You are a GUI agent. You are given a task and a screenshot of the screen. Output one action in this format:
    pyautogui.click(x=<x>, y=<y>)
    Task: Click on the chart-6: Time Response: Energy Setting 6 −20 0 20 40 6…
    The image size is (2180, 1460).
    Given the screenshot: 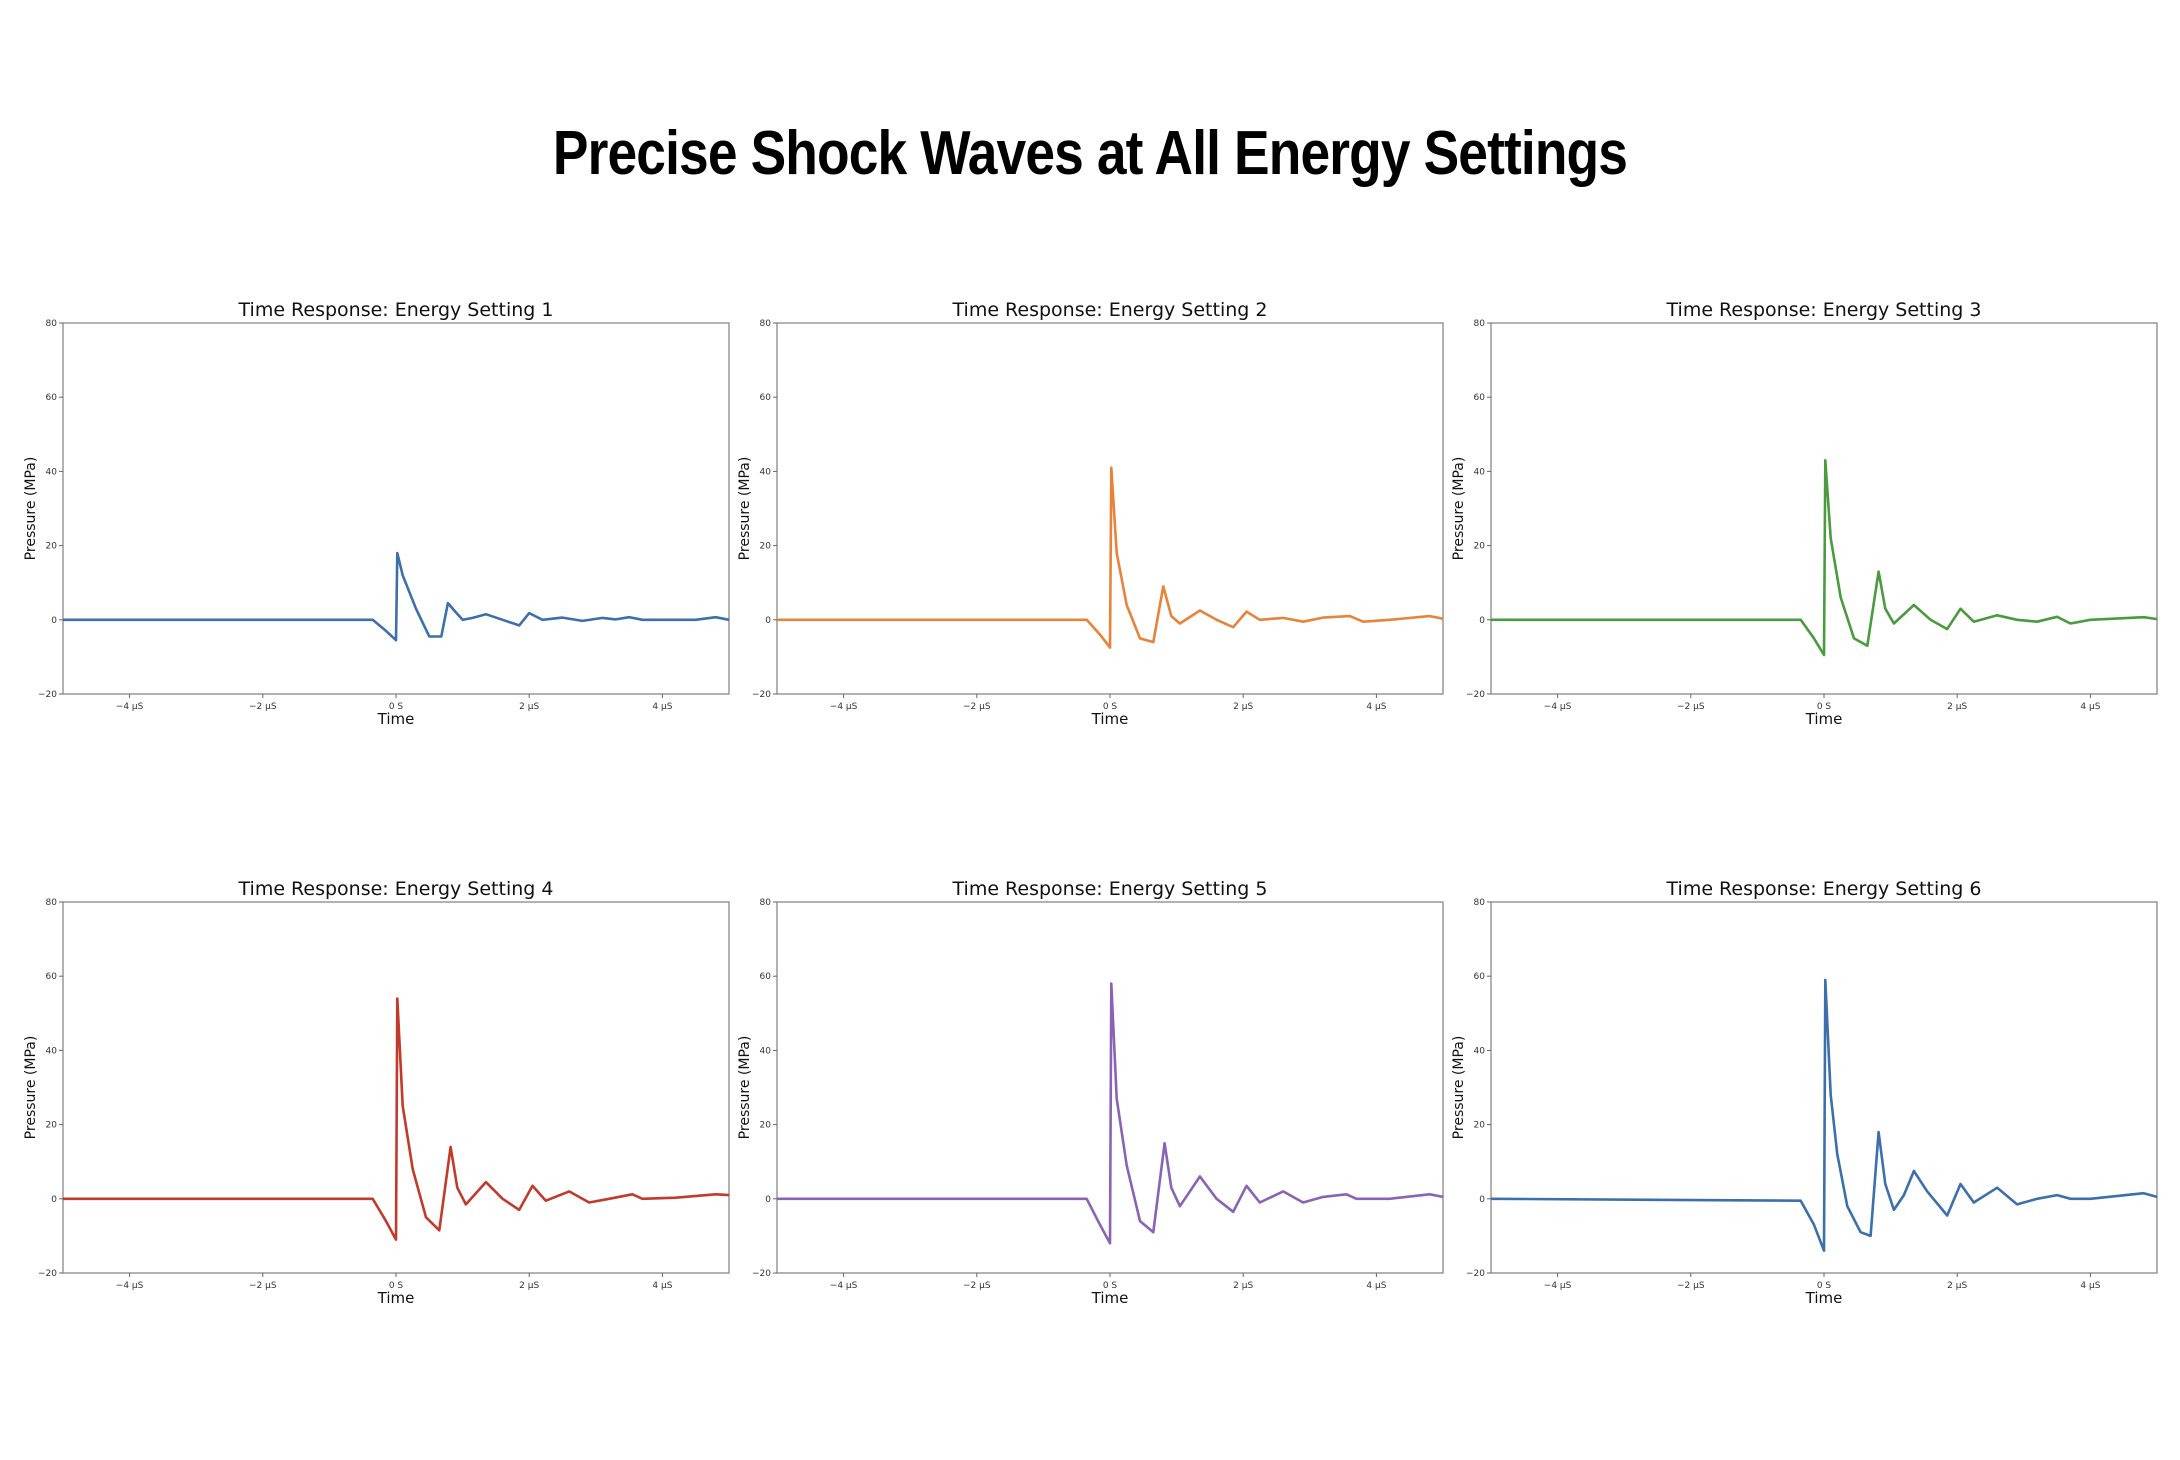 What is the action you would take?
    pyautogui.click(x=1804, y=1092)
    